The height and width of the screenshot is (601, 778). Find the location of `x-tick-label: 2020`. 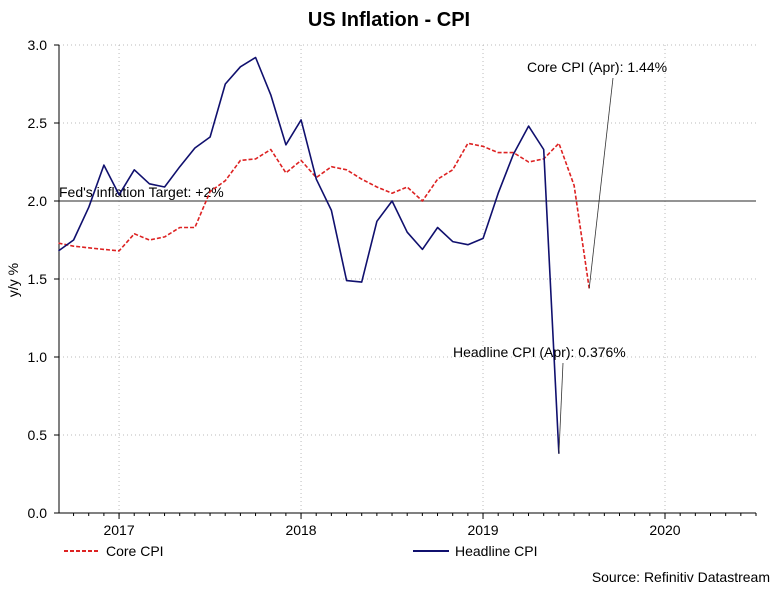

x-tick-label: 2020 is located at coordinates (664, 530).